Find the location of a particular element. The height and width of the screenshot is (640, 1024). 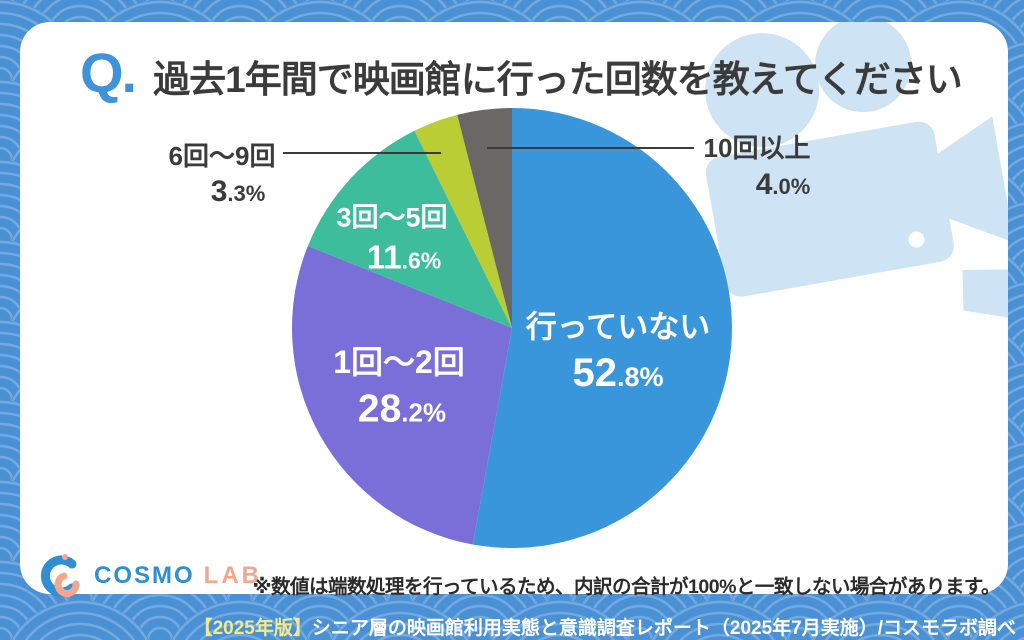

logo-text-cosmo: COSMO is located at coordinates (144, 575).